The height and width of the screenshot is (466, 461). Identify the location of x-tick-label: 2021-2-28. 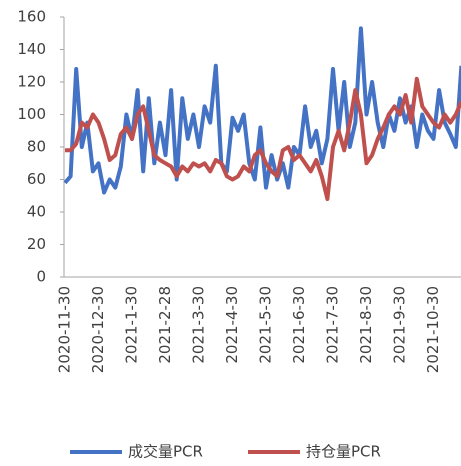
(165, 325).